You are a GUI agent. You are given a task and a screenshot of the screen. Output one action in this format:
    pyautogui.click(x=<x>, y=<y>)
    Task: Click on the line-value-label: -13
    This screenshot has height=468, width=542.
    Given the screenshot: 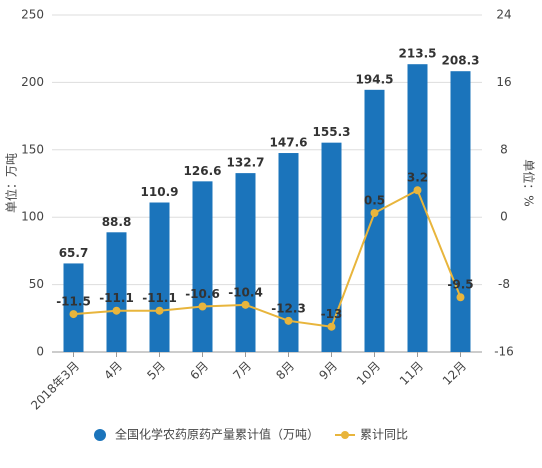 What is the action you would take?
    pyautogui.click(x=332, y=314)
    